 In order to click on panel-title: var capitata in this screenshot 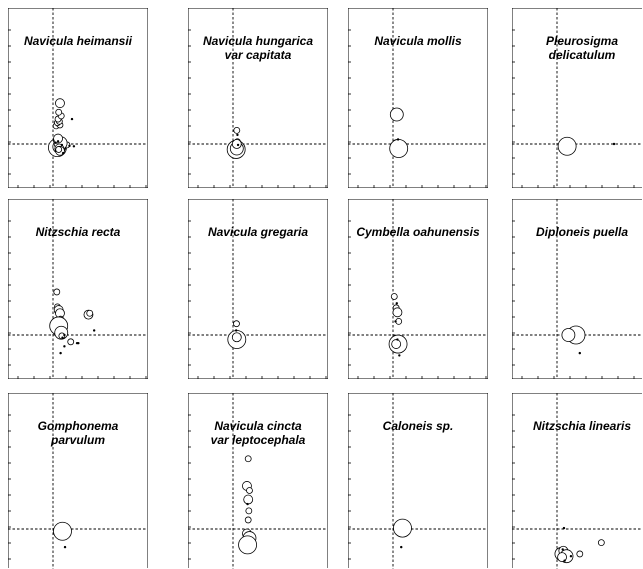, I will do `click(258, 55)`.